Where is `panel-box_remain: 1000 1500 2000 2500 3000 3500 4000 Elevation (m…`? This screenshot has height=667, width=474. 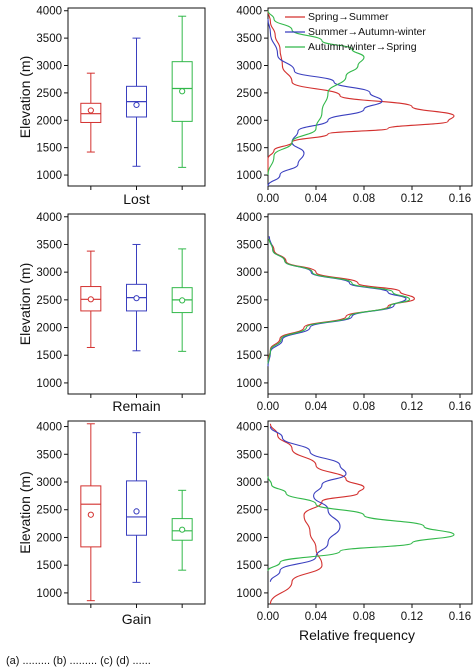 panel-box_remain: 1000 1500 2000 2500 3000 3500 4000 Elevation (m… is located at coordinates (111, 313).